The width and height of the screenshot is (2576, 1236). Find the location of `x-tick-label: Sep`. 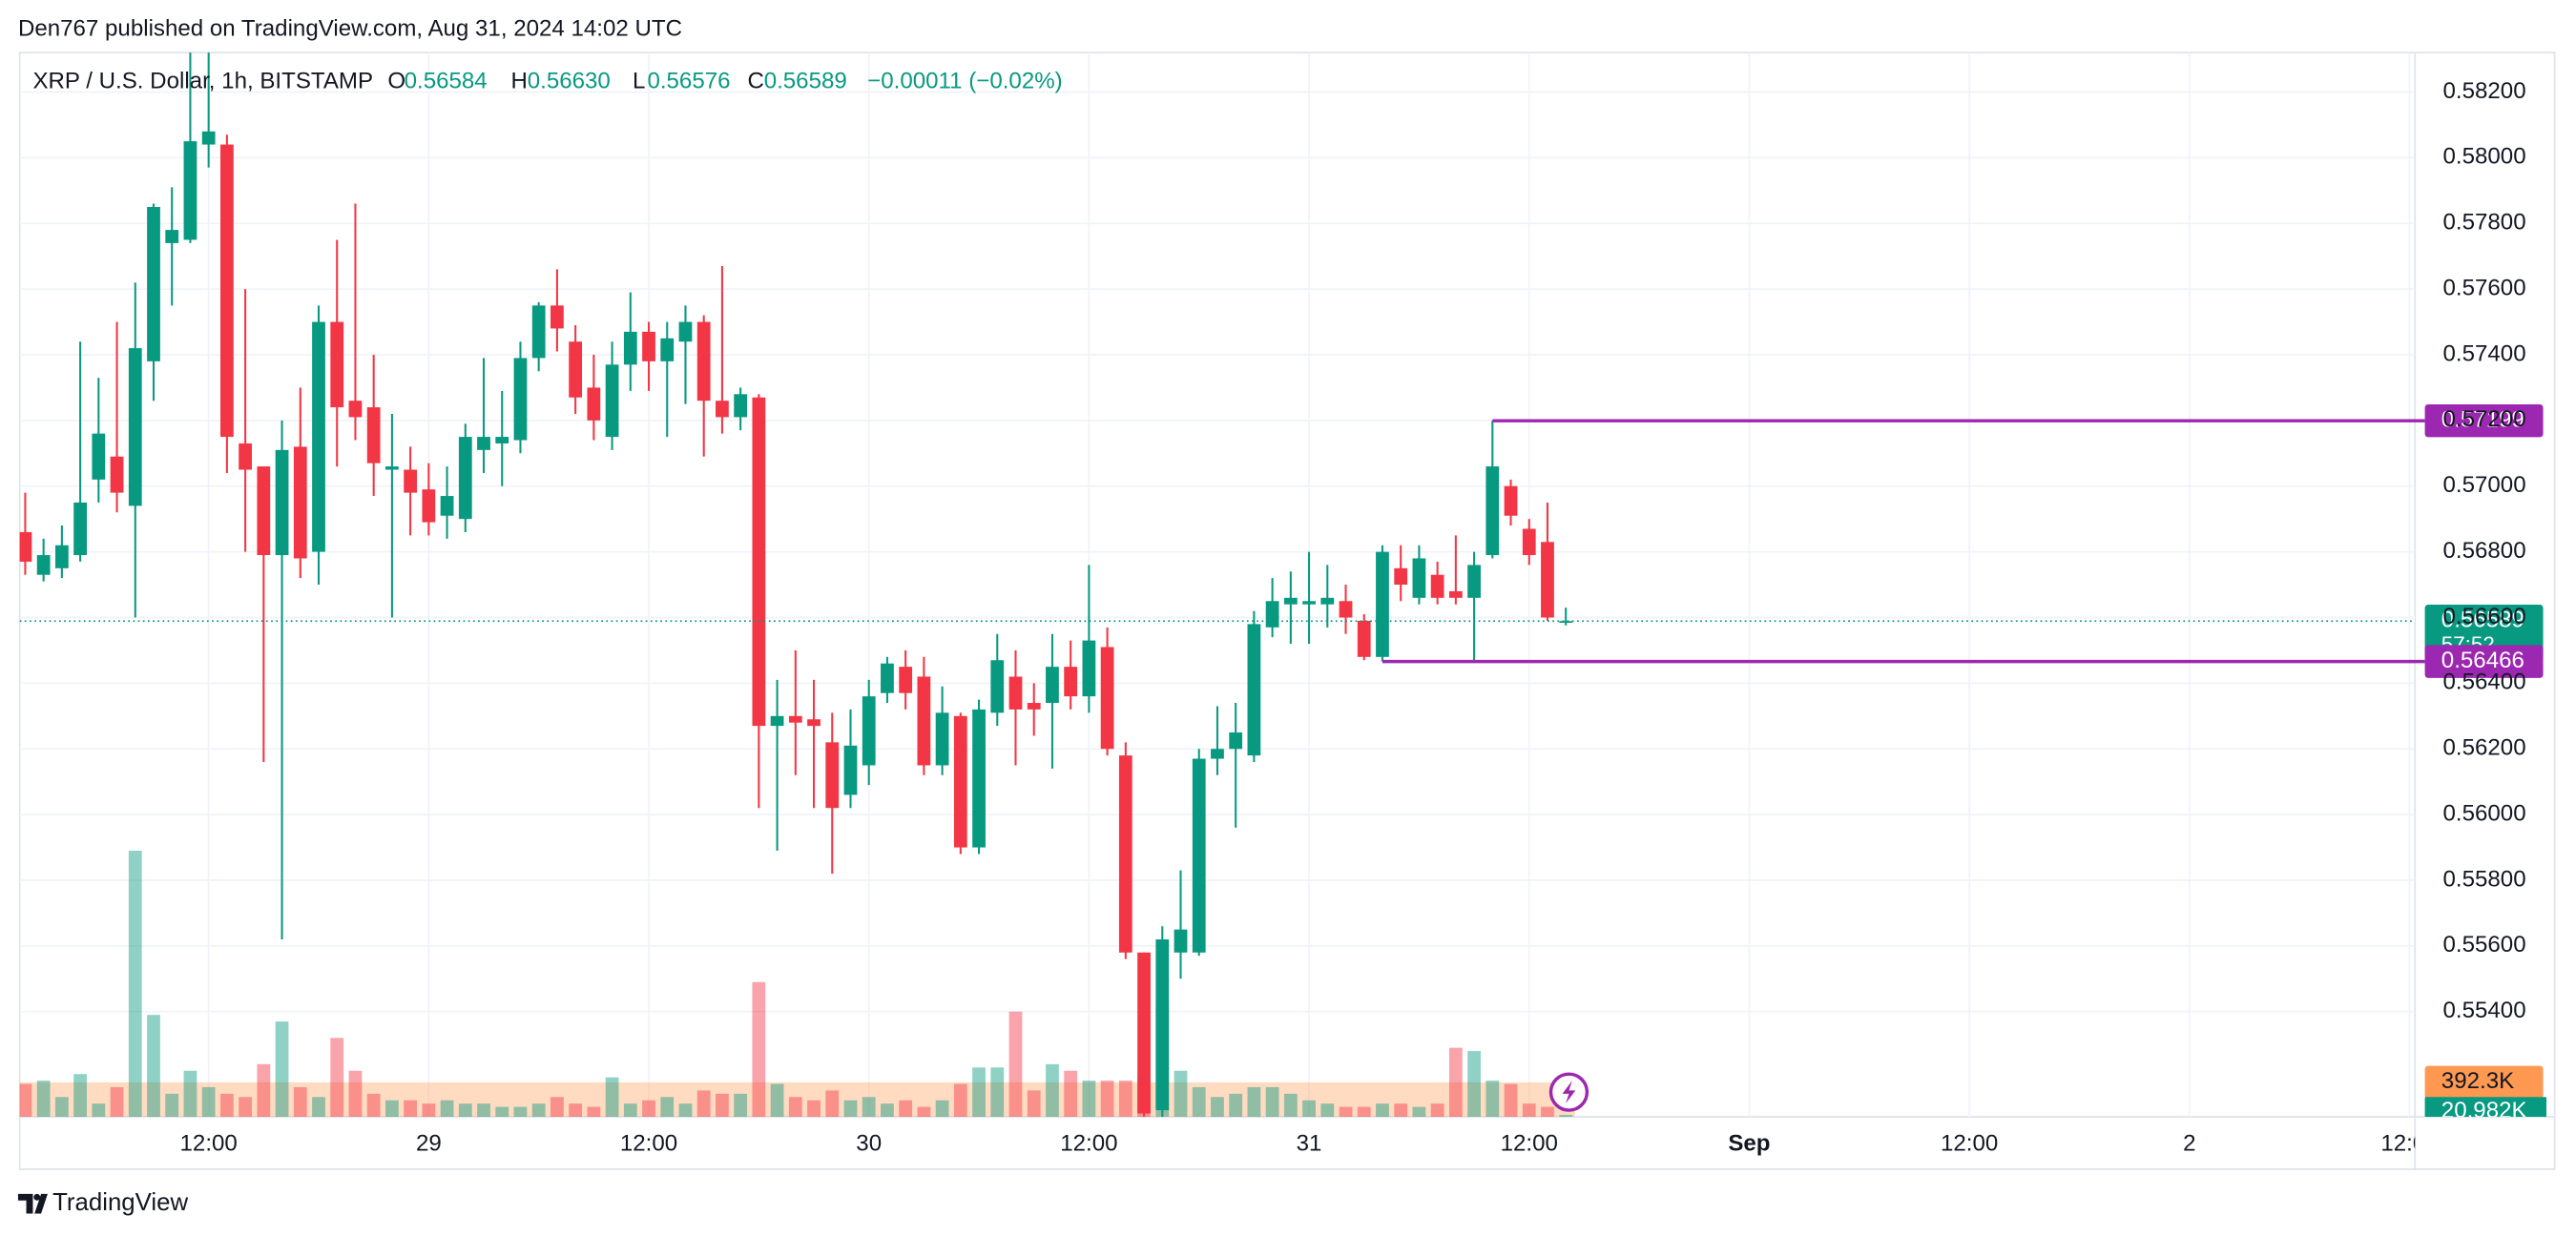

x-tick-label: Sep is located at coordinates (1749, 1144).